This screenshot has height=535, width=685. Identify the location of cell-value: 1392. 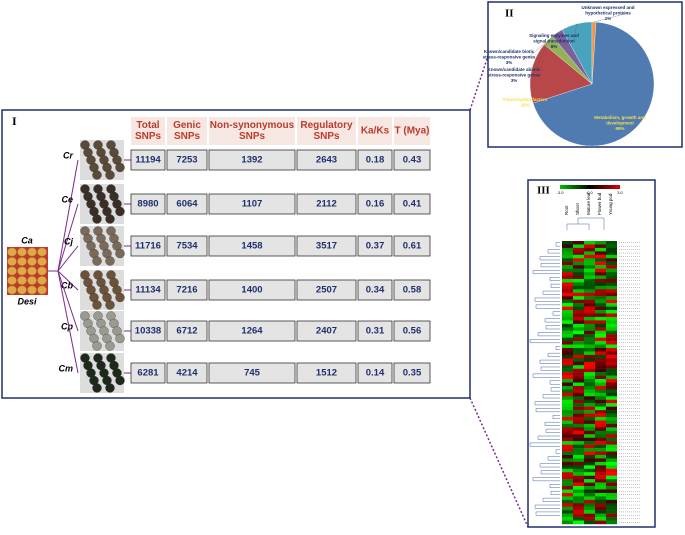
(251, 160).